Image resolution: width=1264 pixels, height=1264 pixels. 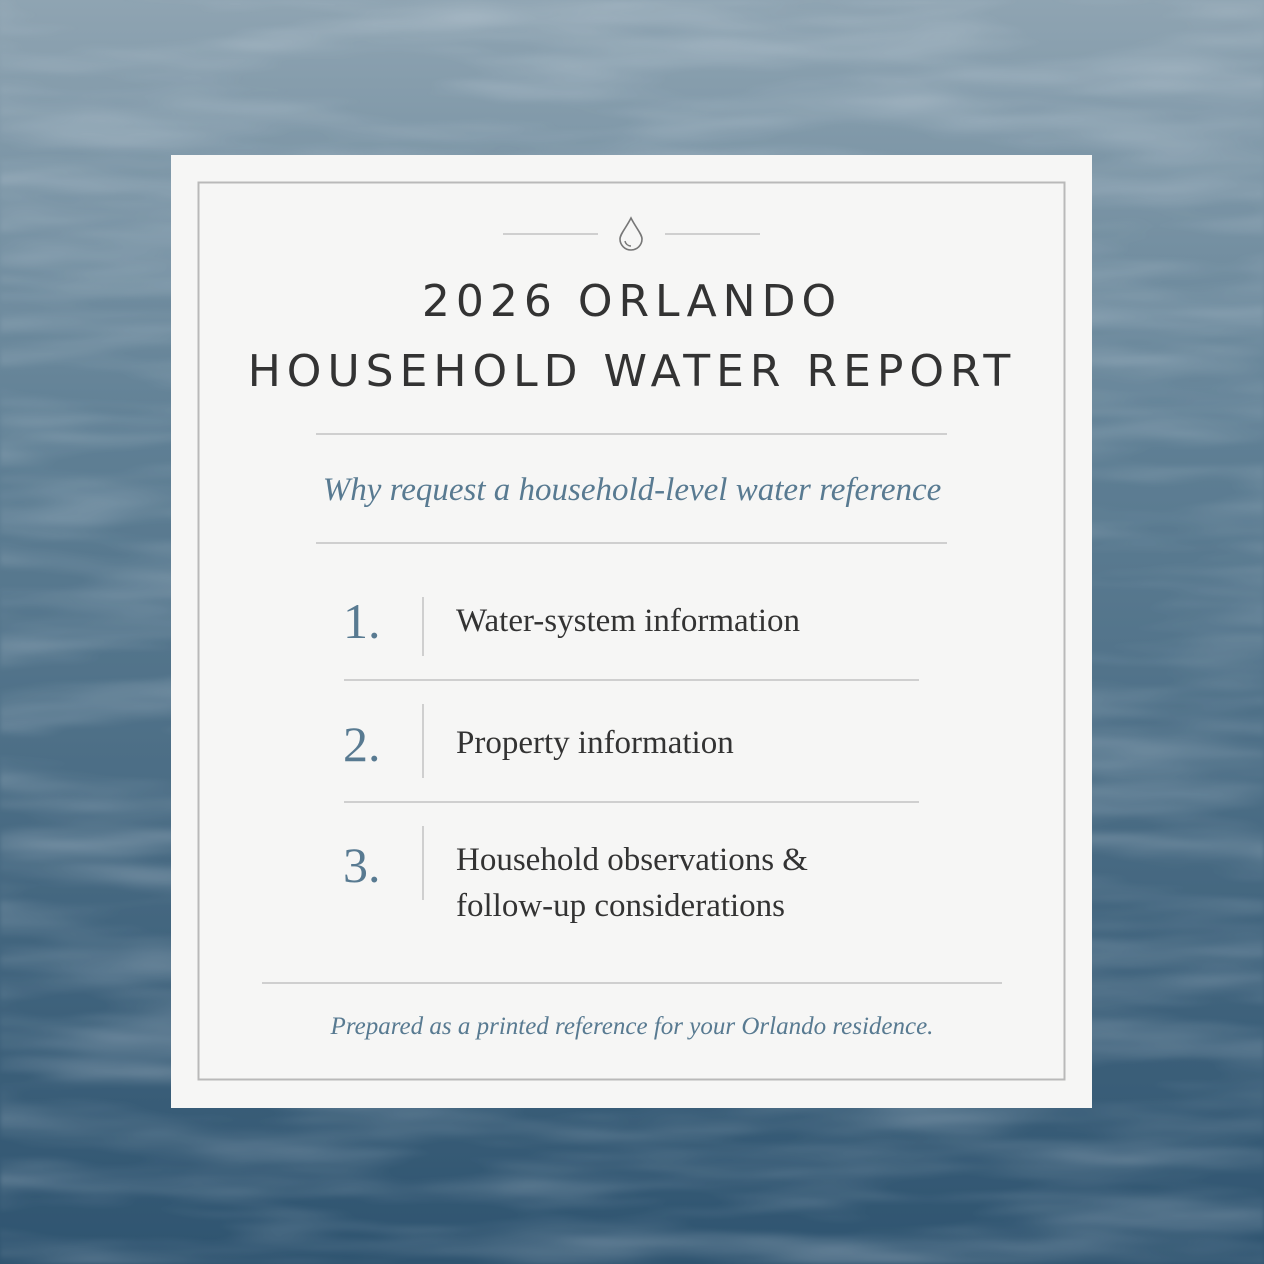 I want to click on drop-icon-shine, so click(x=628, y=243).